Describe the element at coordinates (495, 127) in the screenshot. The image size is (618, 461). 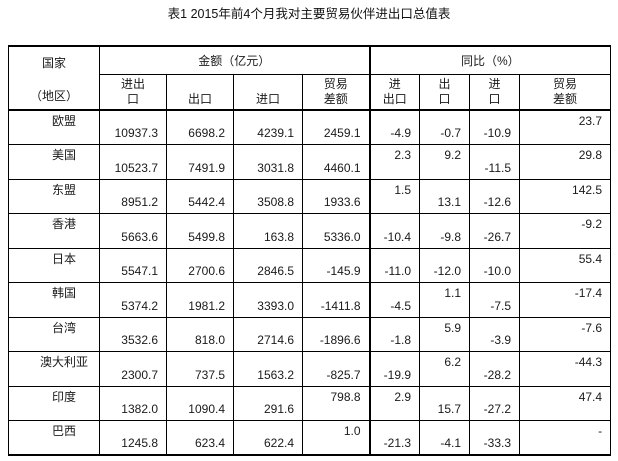
I see `value-cell: -10.9` at that location.